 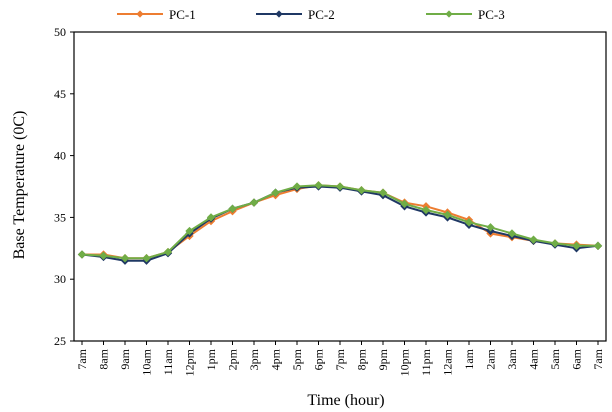 I want to click on x-tick-label: 10pm, so click(x=405, y=362).